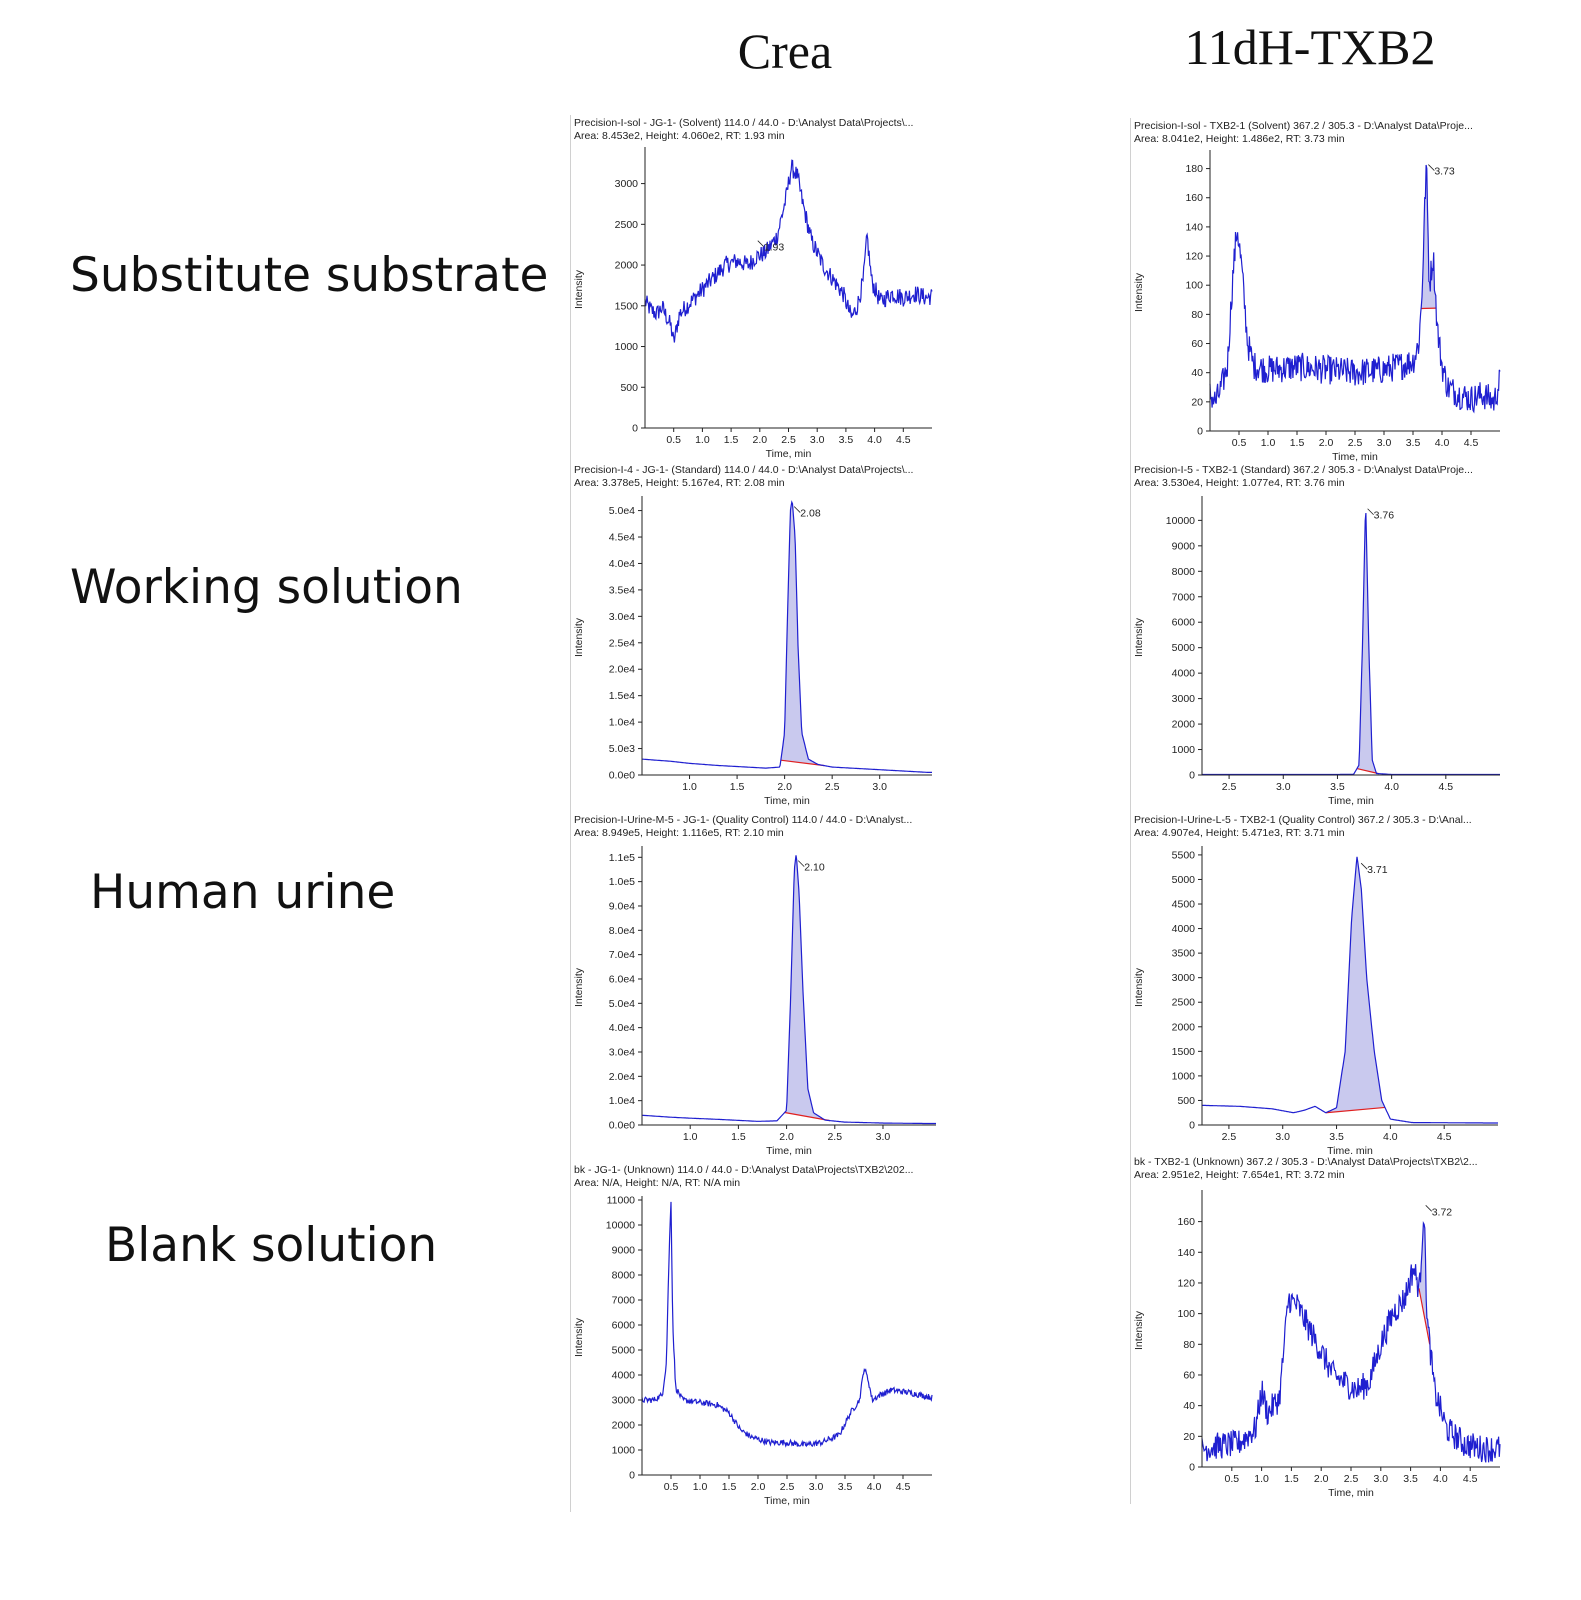 Image resolution: width=1581 pixels, height=1600 pixels. I want to click on y-tick-label: 0.0e0, so click(622, 776).